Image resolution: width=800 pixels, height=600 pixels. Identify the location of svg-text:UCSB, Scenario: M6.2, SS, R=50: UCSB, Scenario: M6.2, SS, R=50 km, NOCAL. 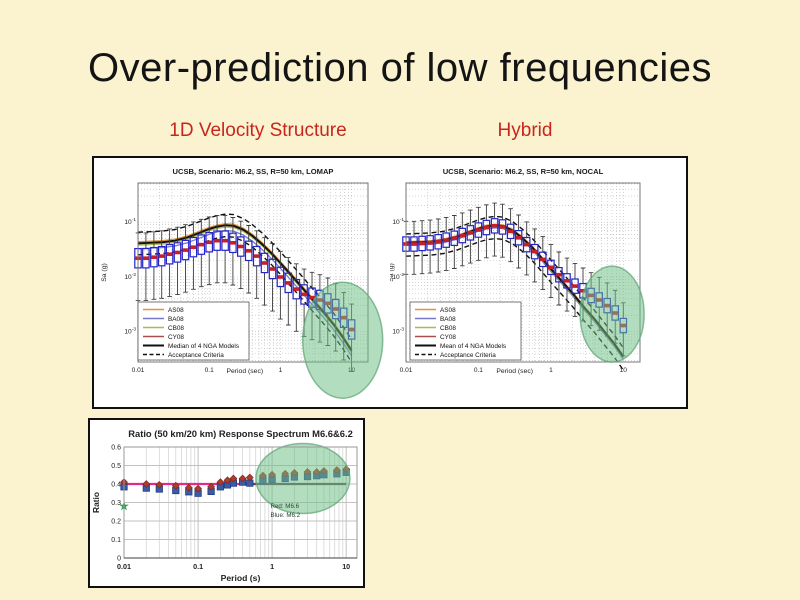
(523, 171).